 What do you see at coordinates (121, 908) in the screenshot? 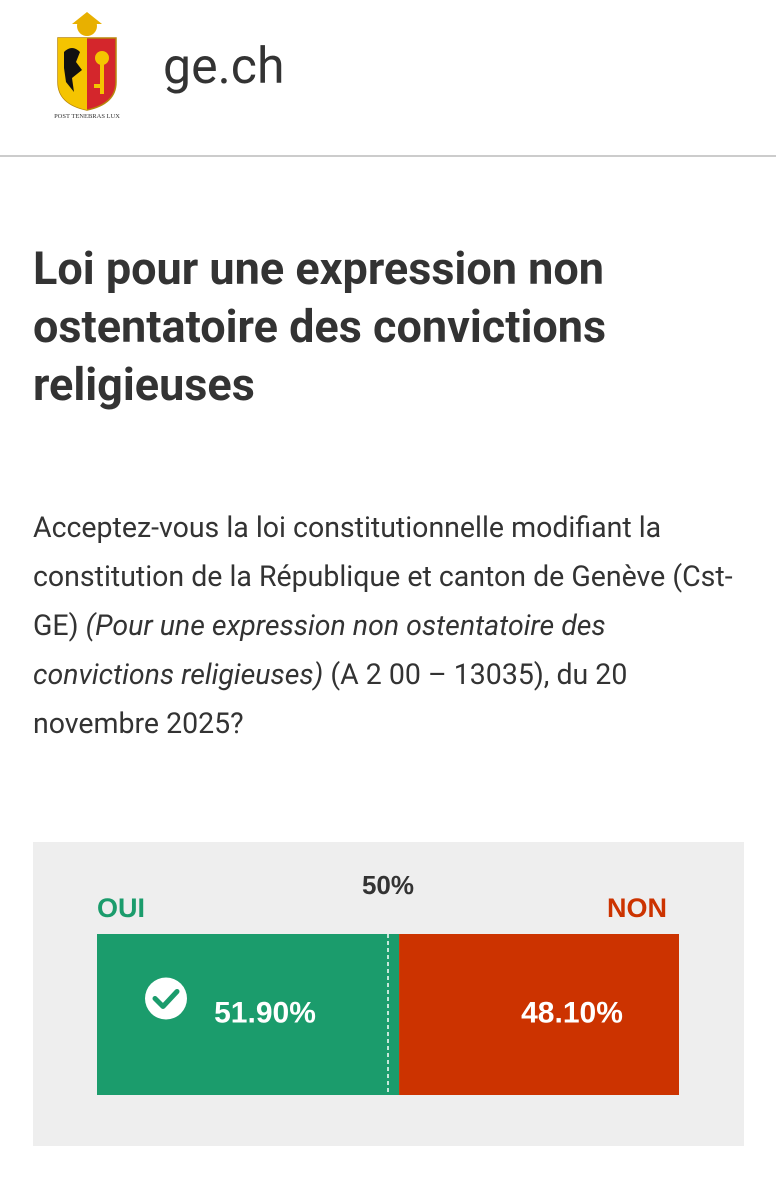
I see `yes-label: OUI` at bounding box center [121, 908].